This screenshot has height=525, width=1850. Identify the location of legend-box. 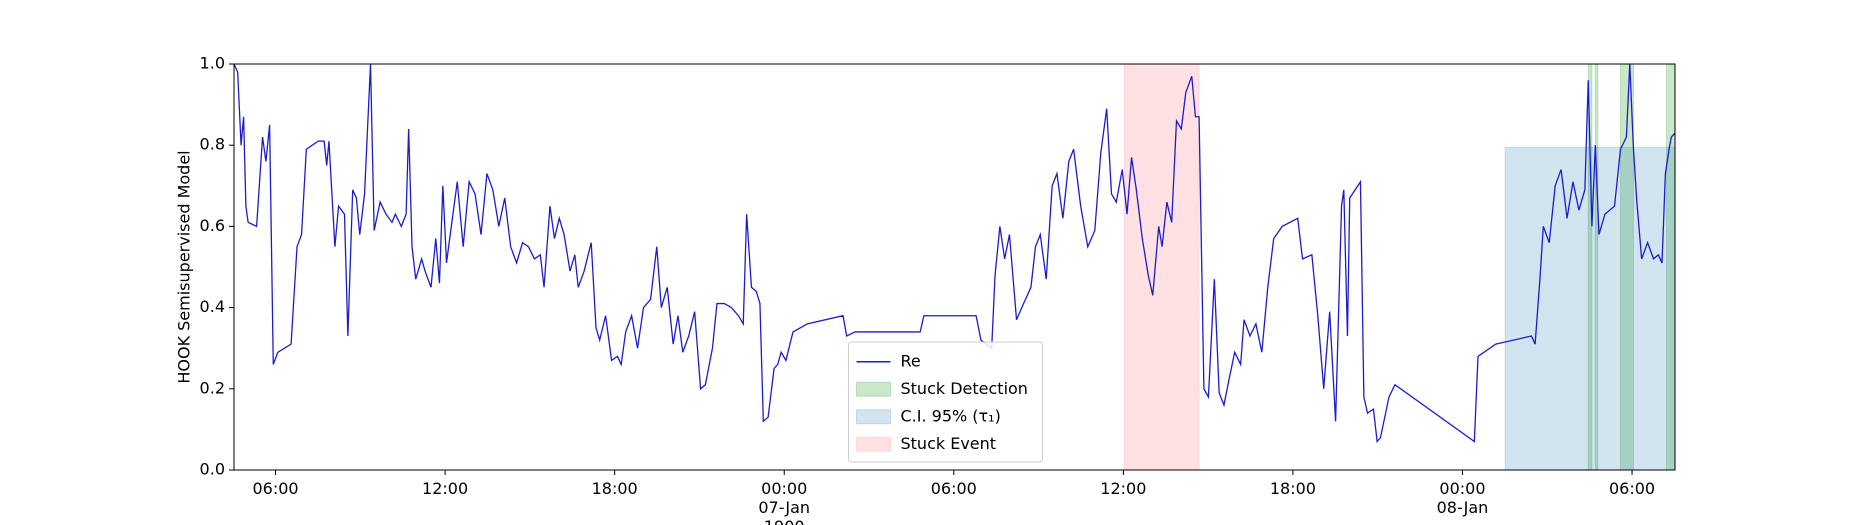
(945, 402).